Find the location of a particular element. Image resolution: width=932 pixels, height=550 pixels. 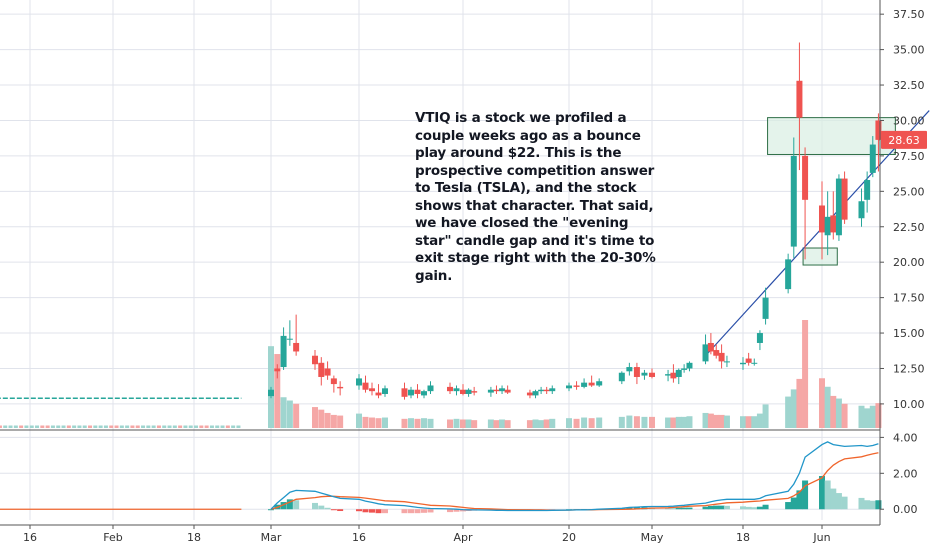

macd-line is located at coordinates (574, 476).